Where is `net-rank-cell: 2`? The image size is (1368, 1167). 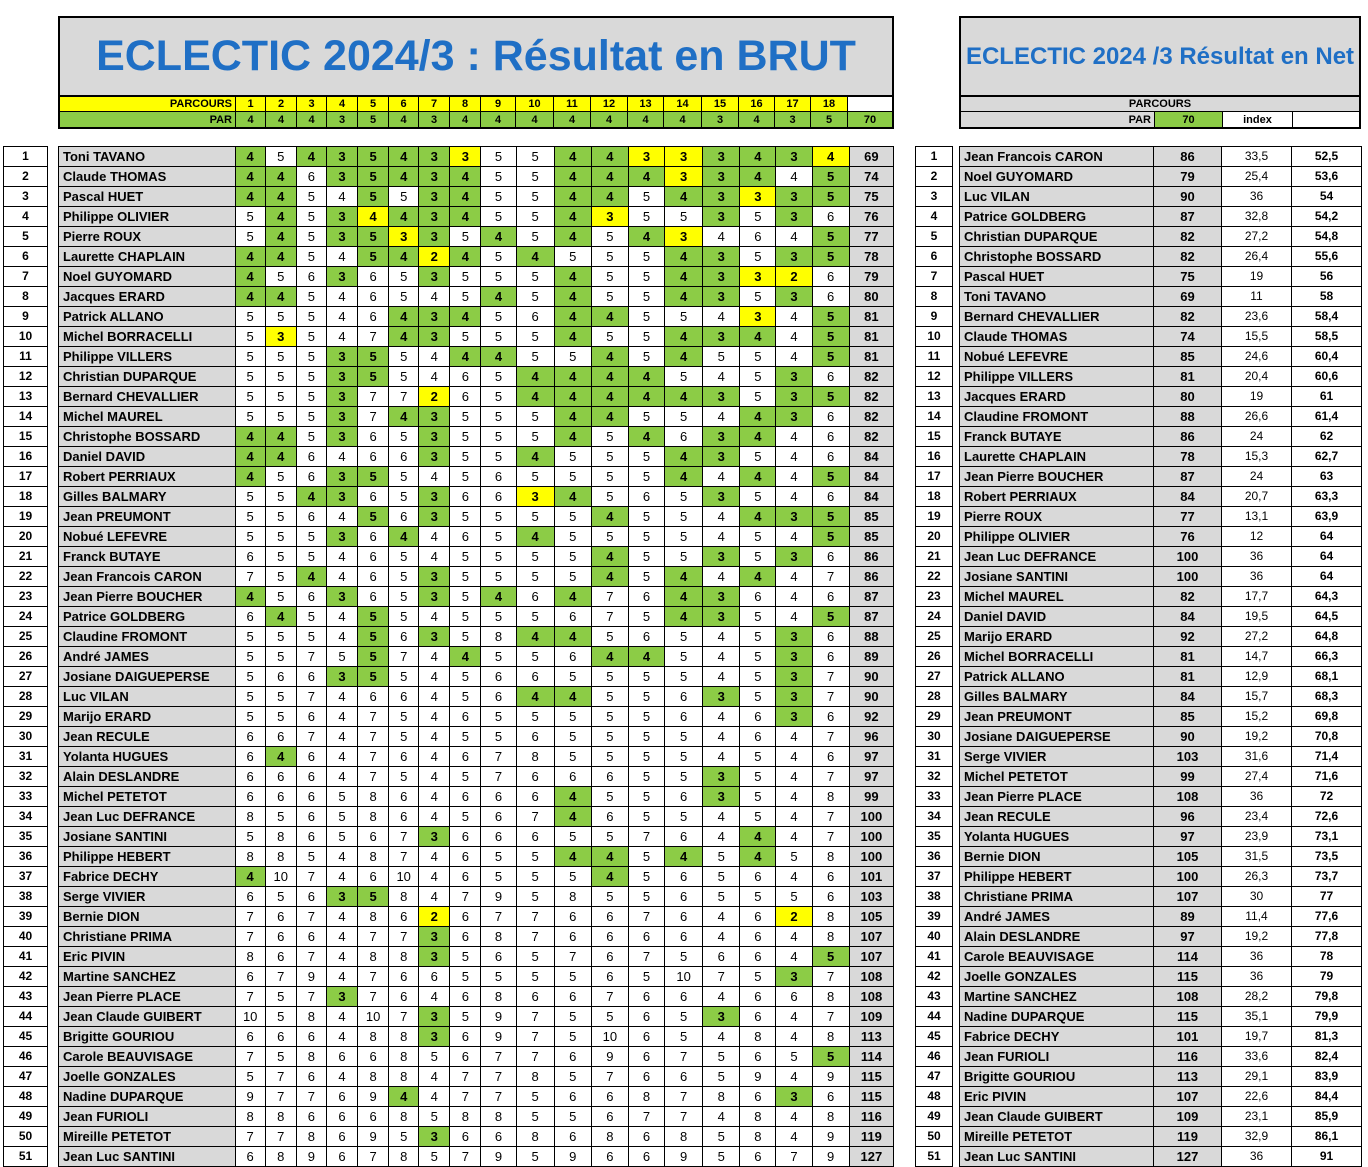 net-rank-cell: 2 is located at coordinates (934, 176).